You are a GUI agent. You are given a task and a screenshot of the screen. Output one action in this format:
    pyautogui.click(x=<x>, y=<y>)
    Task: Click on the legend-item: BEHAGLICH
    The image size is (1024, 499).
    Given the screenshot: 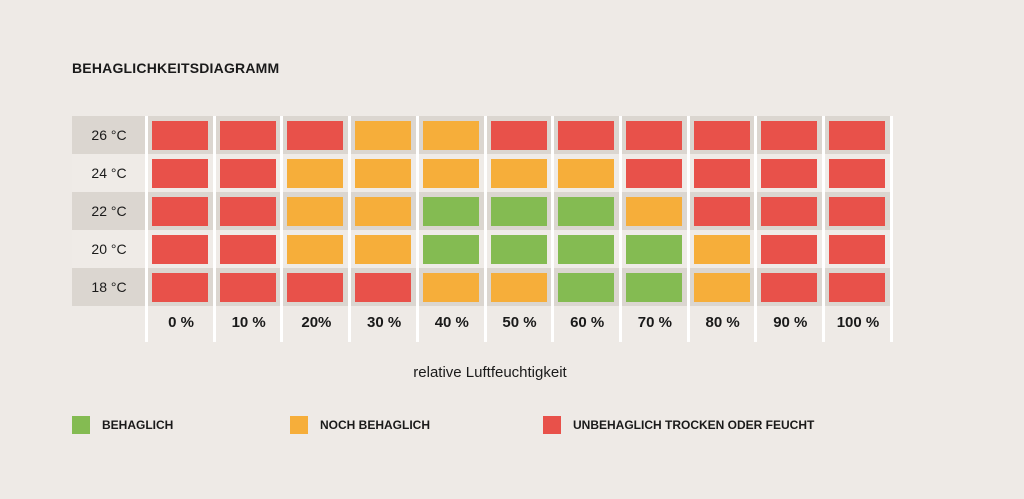 What is the action you would take?
    pyautogui.click(x=122, y=425)
    